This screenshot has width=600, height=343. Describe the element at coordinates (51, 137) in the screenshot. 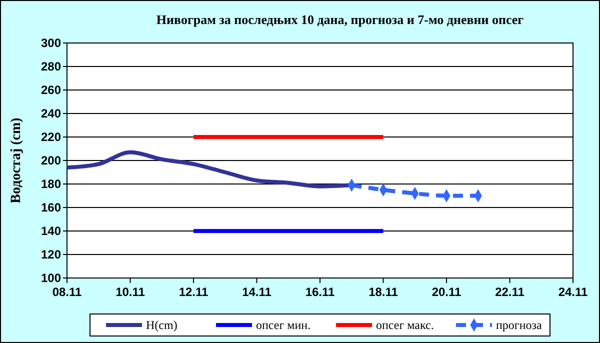

I see `y-tick-label: 220` at that location.